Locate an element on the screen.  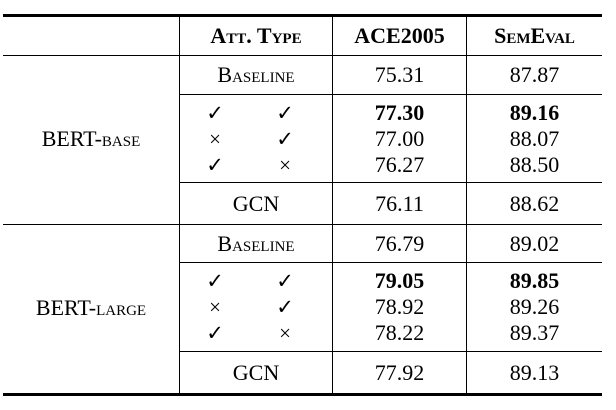
header-empty-cell is located at coordinates (91, 36).